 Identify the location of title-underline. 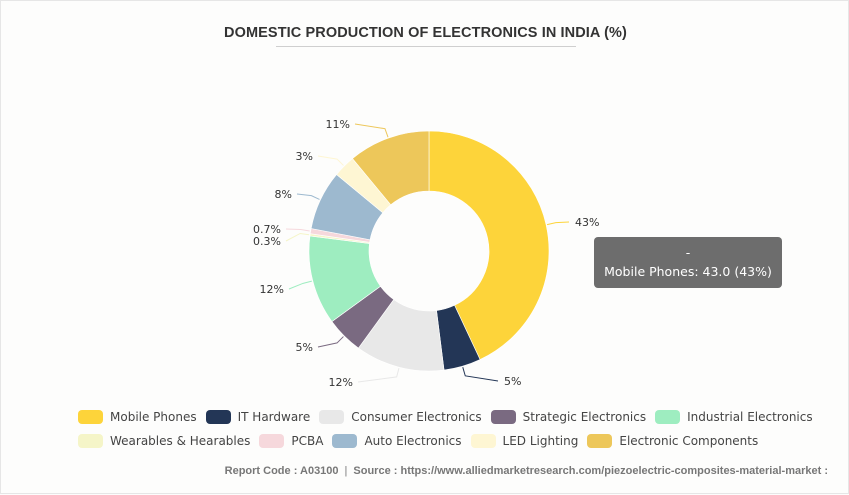
(426, 46).